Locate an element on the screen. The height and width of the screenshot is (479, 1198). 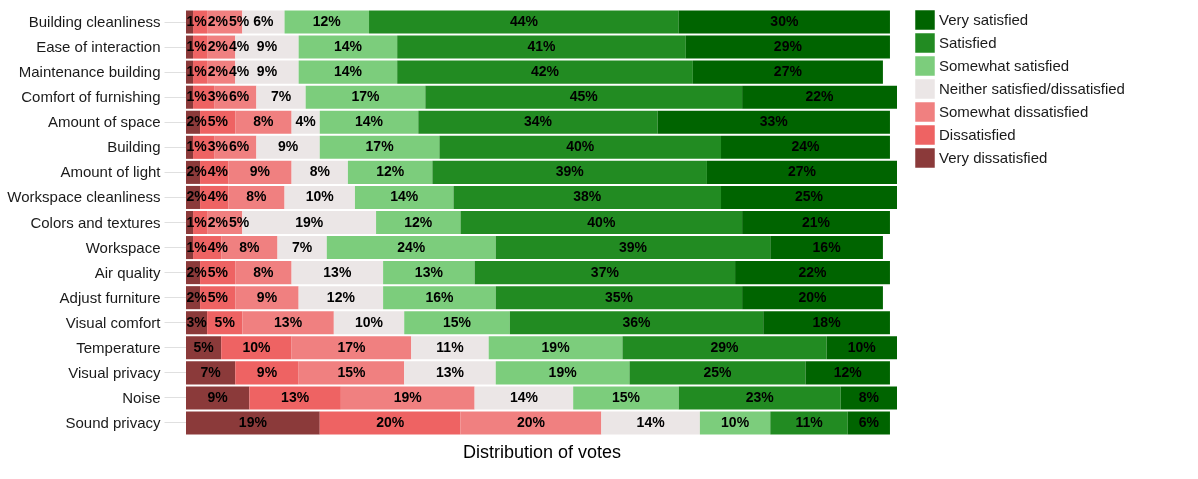
data-label: 30% is located at coordinates (784, 21).